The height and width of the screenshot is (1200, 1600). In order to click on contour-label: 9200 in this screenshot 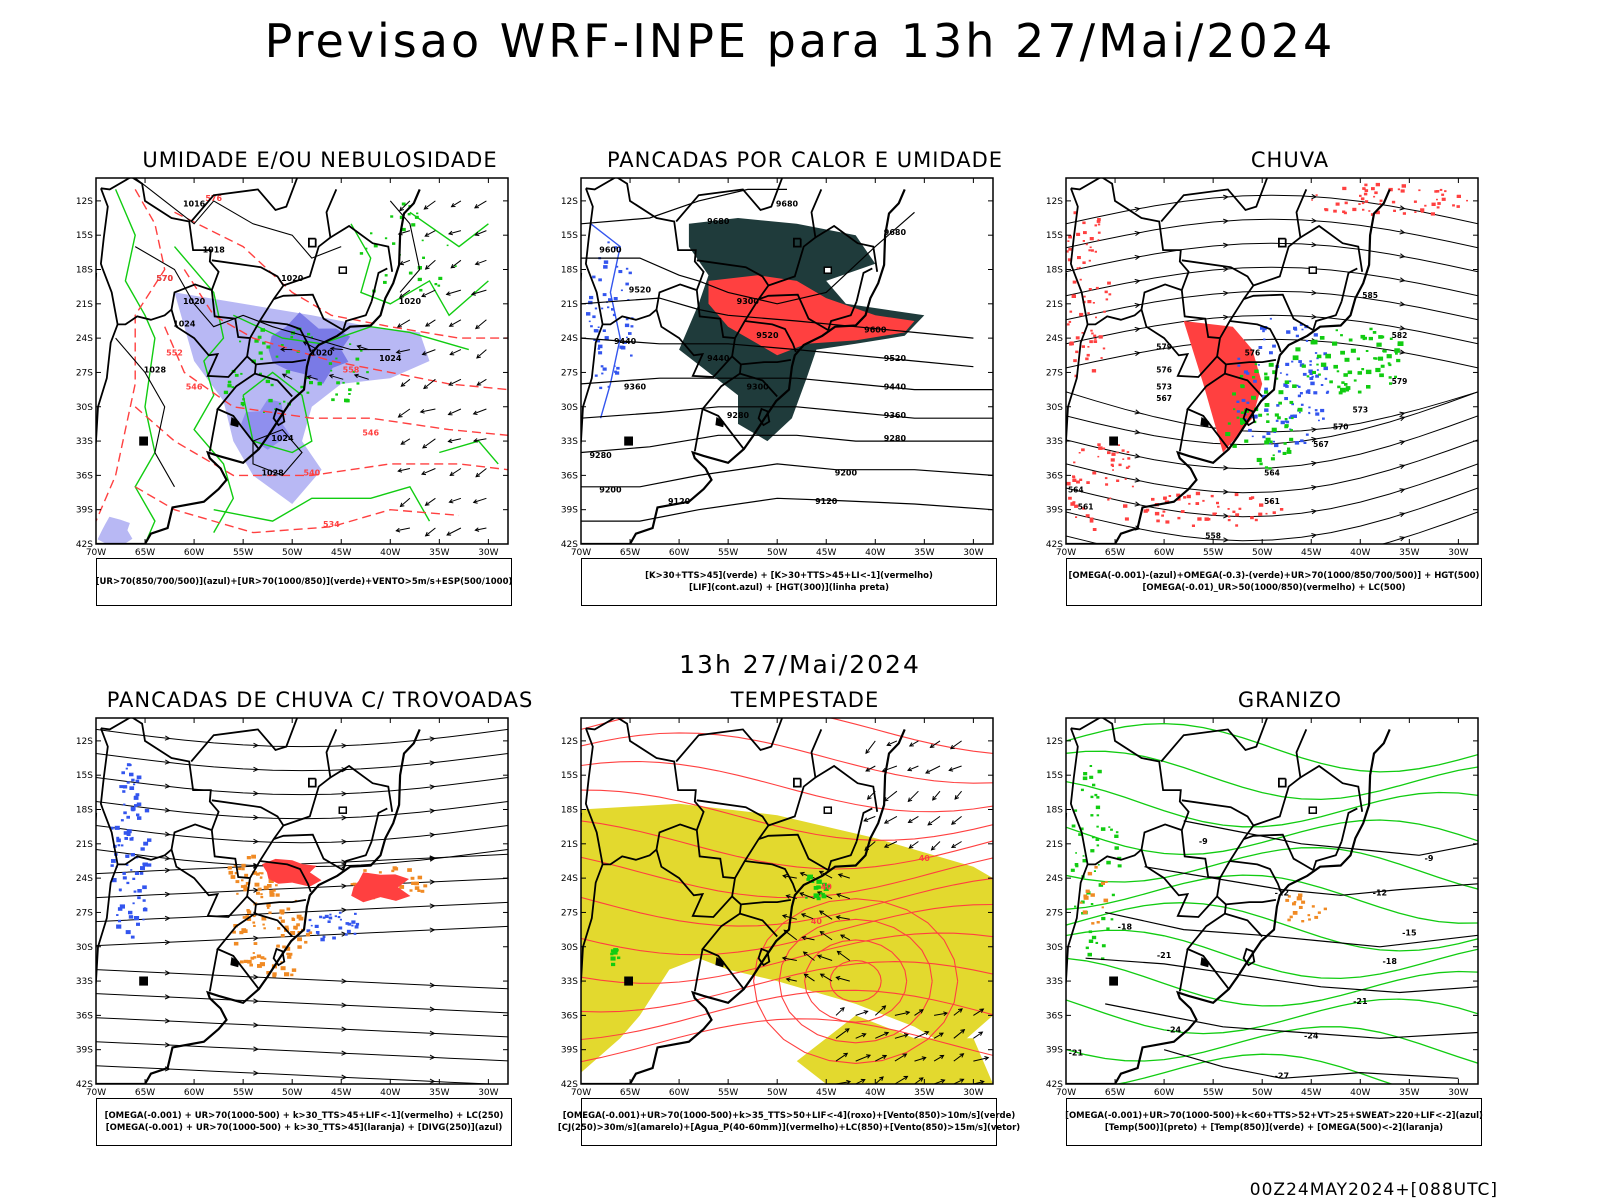, I will do `click(610, 490)`.